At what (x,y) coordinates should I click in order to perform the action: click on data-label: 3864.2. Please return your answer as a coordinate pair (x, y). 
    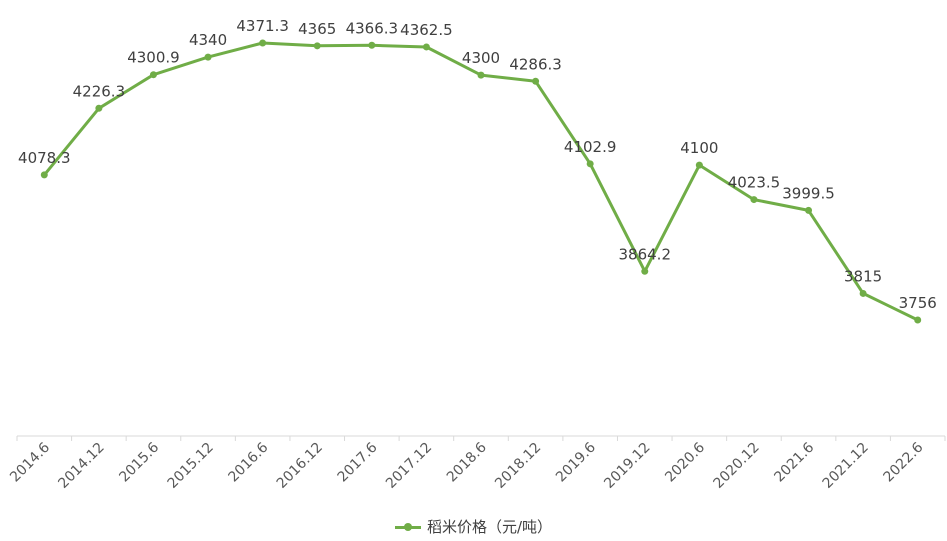
    Looking at the image, I should click on (645, 254).